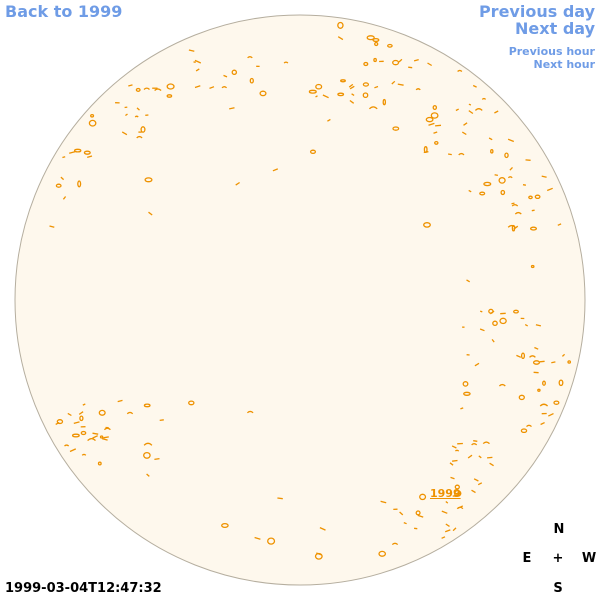  What do you see at coordinates (564, 64) in the screenshot?
I see `next-hour-link: Next hour` at bounding box center [564, 64].